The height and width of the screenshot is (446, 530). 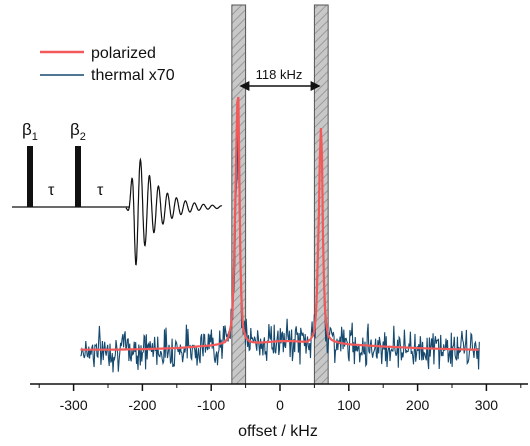 What do you see at coordinates (278, 431) in the screenshot?
I see `x-axis-label: offset / kHz` at bounding box center [278, 431].